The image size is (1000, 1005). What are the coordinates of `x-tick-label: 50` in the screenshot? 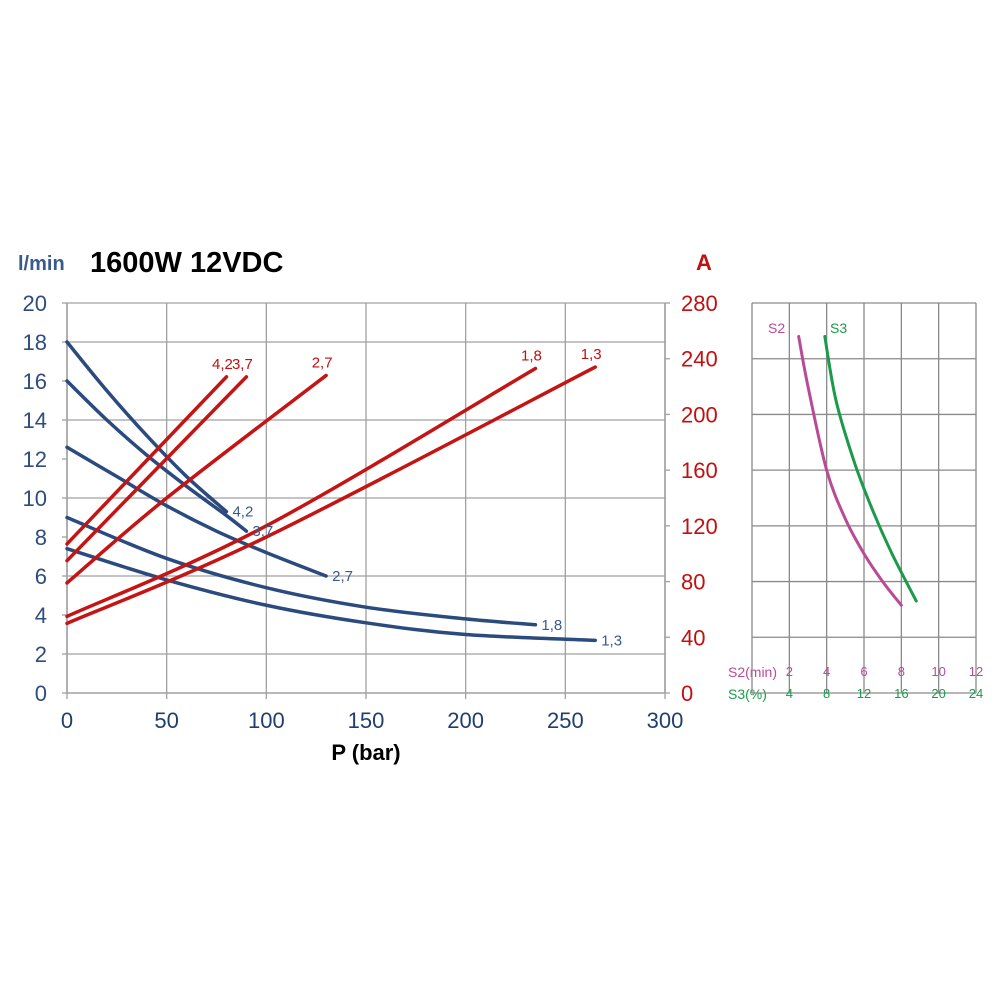 It's located at (166, 720).